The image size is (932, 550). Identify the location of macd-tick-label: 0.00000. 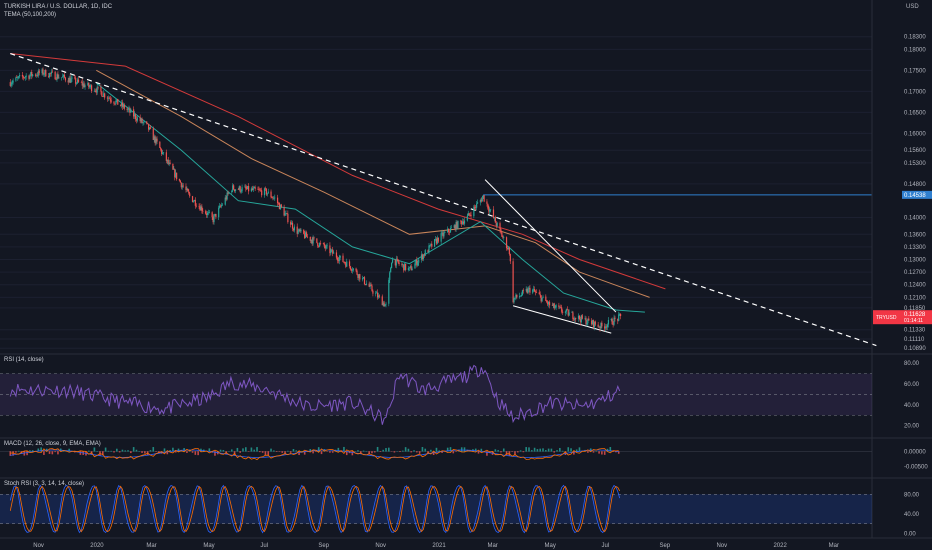
(915, 452).